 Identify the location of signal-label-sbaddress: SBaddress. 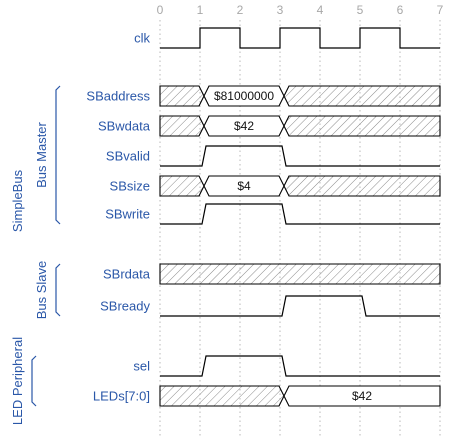
(118, 96).